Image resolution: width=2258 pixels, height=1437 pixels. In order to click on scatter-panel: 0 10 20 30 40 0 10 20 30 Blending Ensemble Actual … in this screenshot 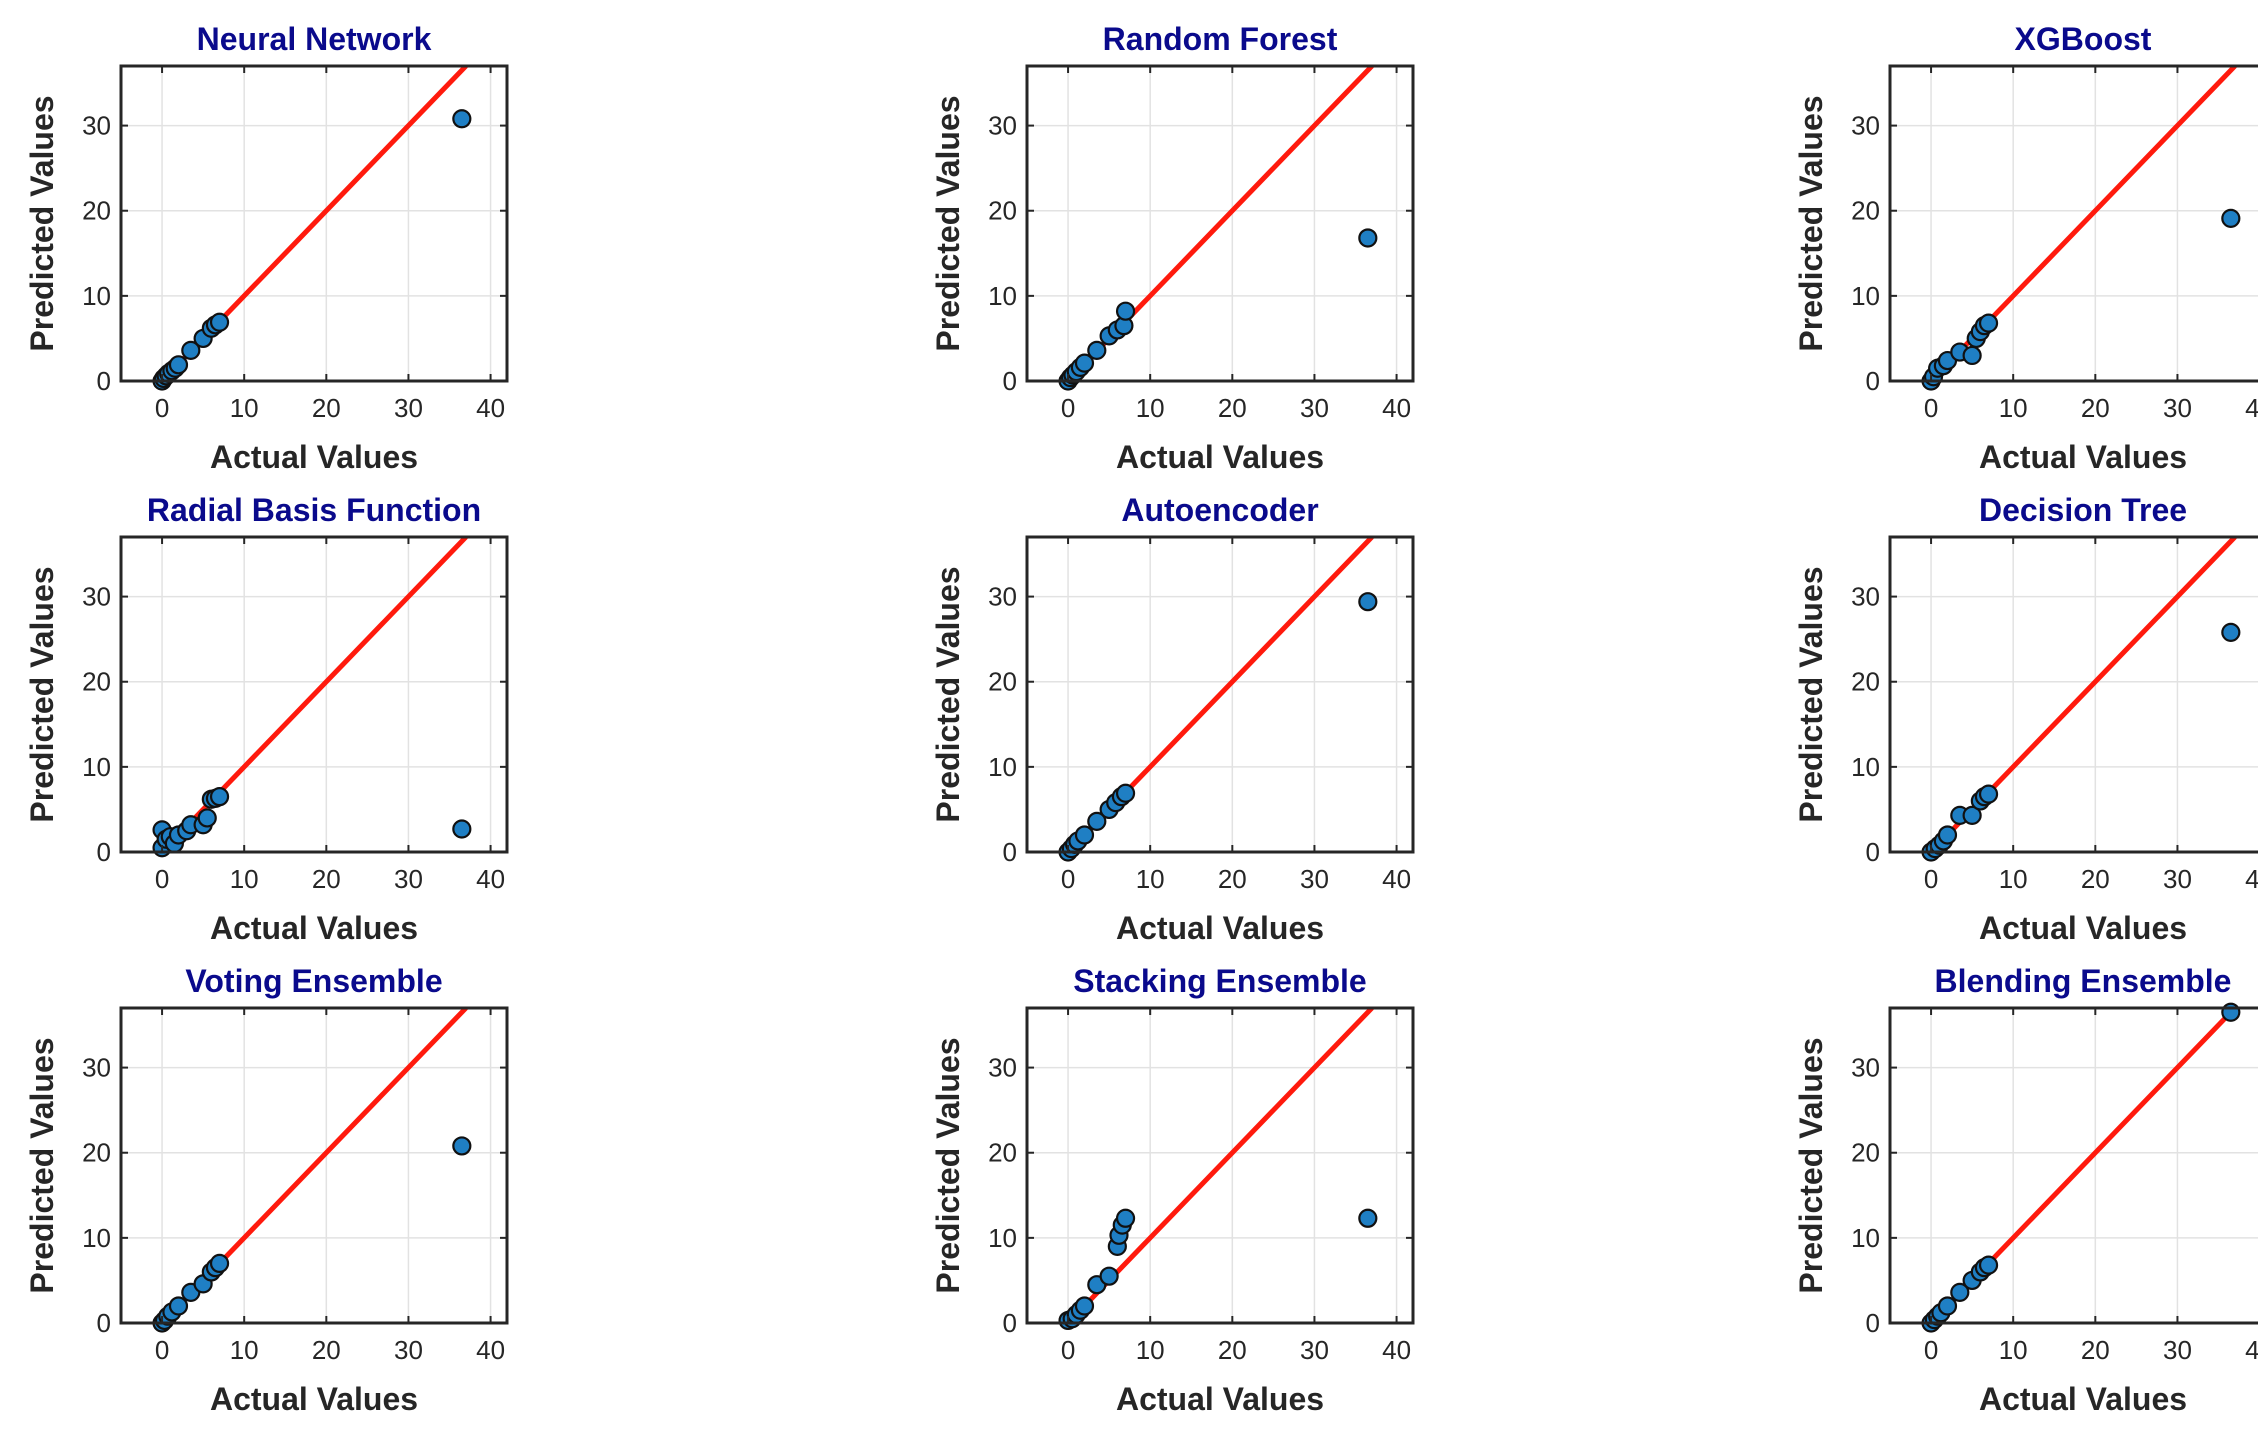, I will do `click(2025, 1190)`.